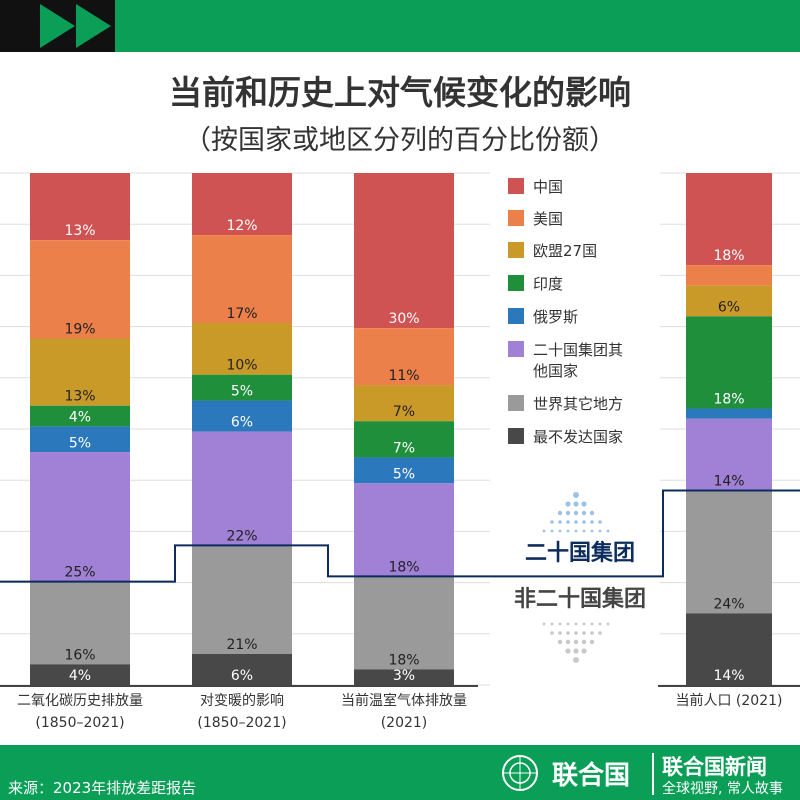 Image resolution: width=800 pixels, height=800 pixels. What do you see at coordinates (241, 226) in the screenshot?
I see `data-label: 12%` at bounding box center [241, 226].